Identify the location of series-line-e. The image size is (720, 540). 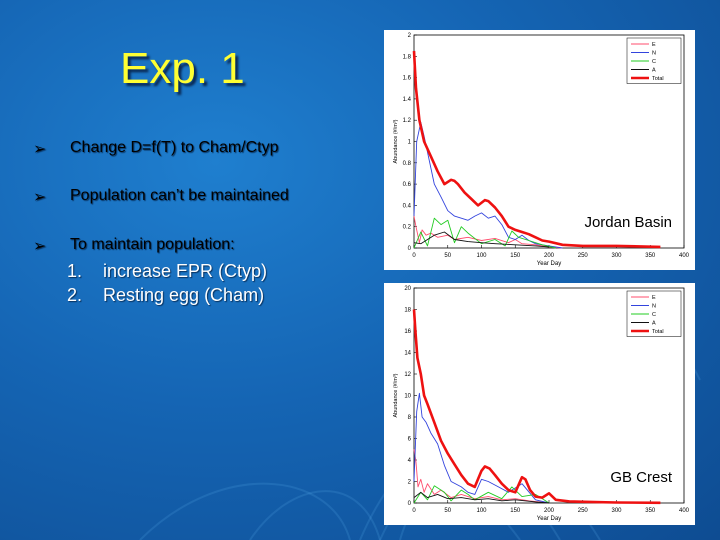
(488, 232).